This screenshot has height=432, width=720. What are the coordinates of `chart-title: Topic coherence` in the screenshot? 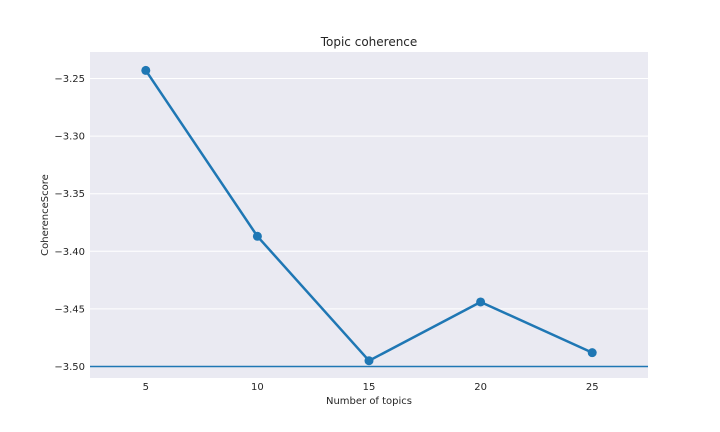 It's located at (369, 42).